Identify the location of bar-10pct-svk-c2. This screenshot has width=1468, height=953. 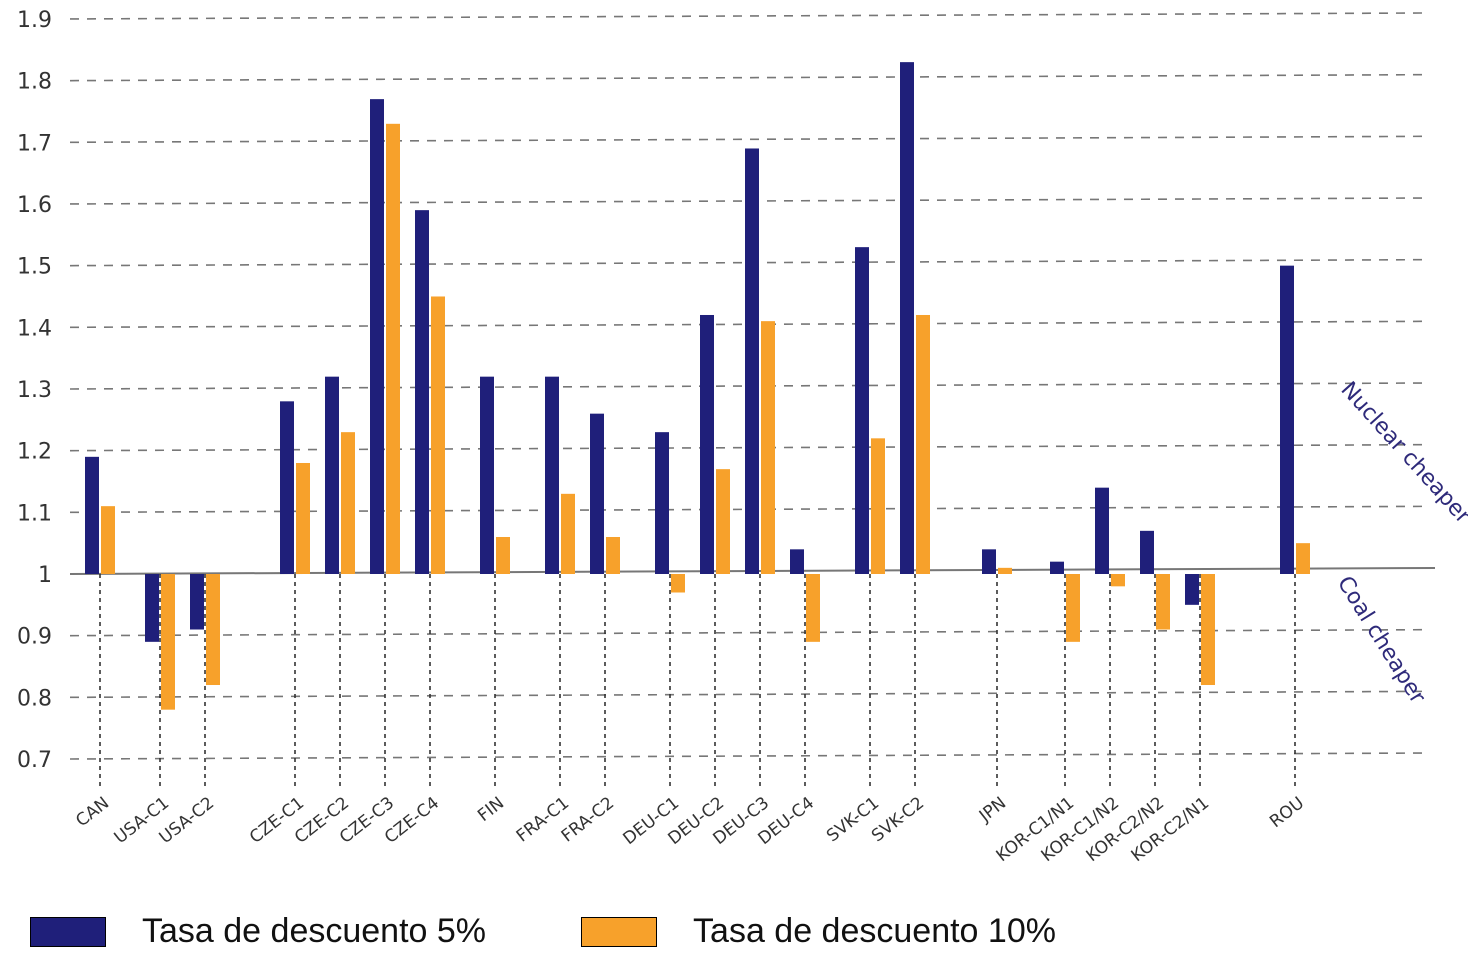
(923, 444).